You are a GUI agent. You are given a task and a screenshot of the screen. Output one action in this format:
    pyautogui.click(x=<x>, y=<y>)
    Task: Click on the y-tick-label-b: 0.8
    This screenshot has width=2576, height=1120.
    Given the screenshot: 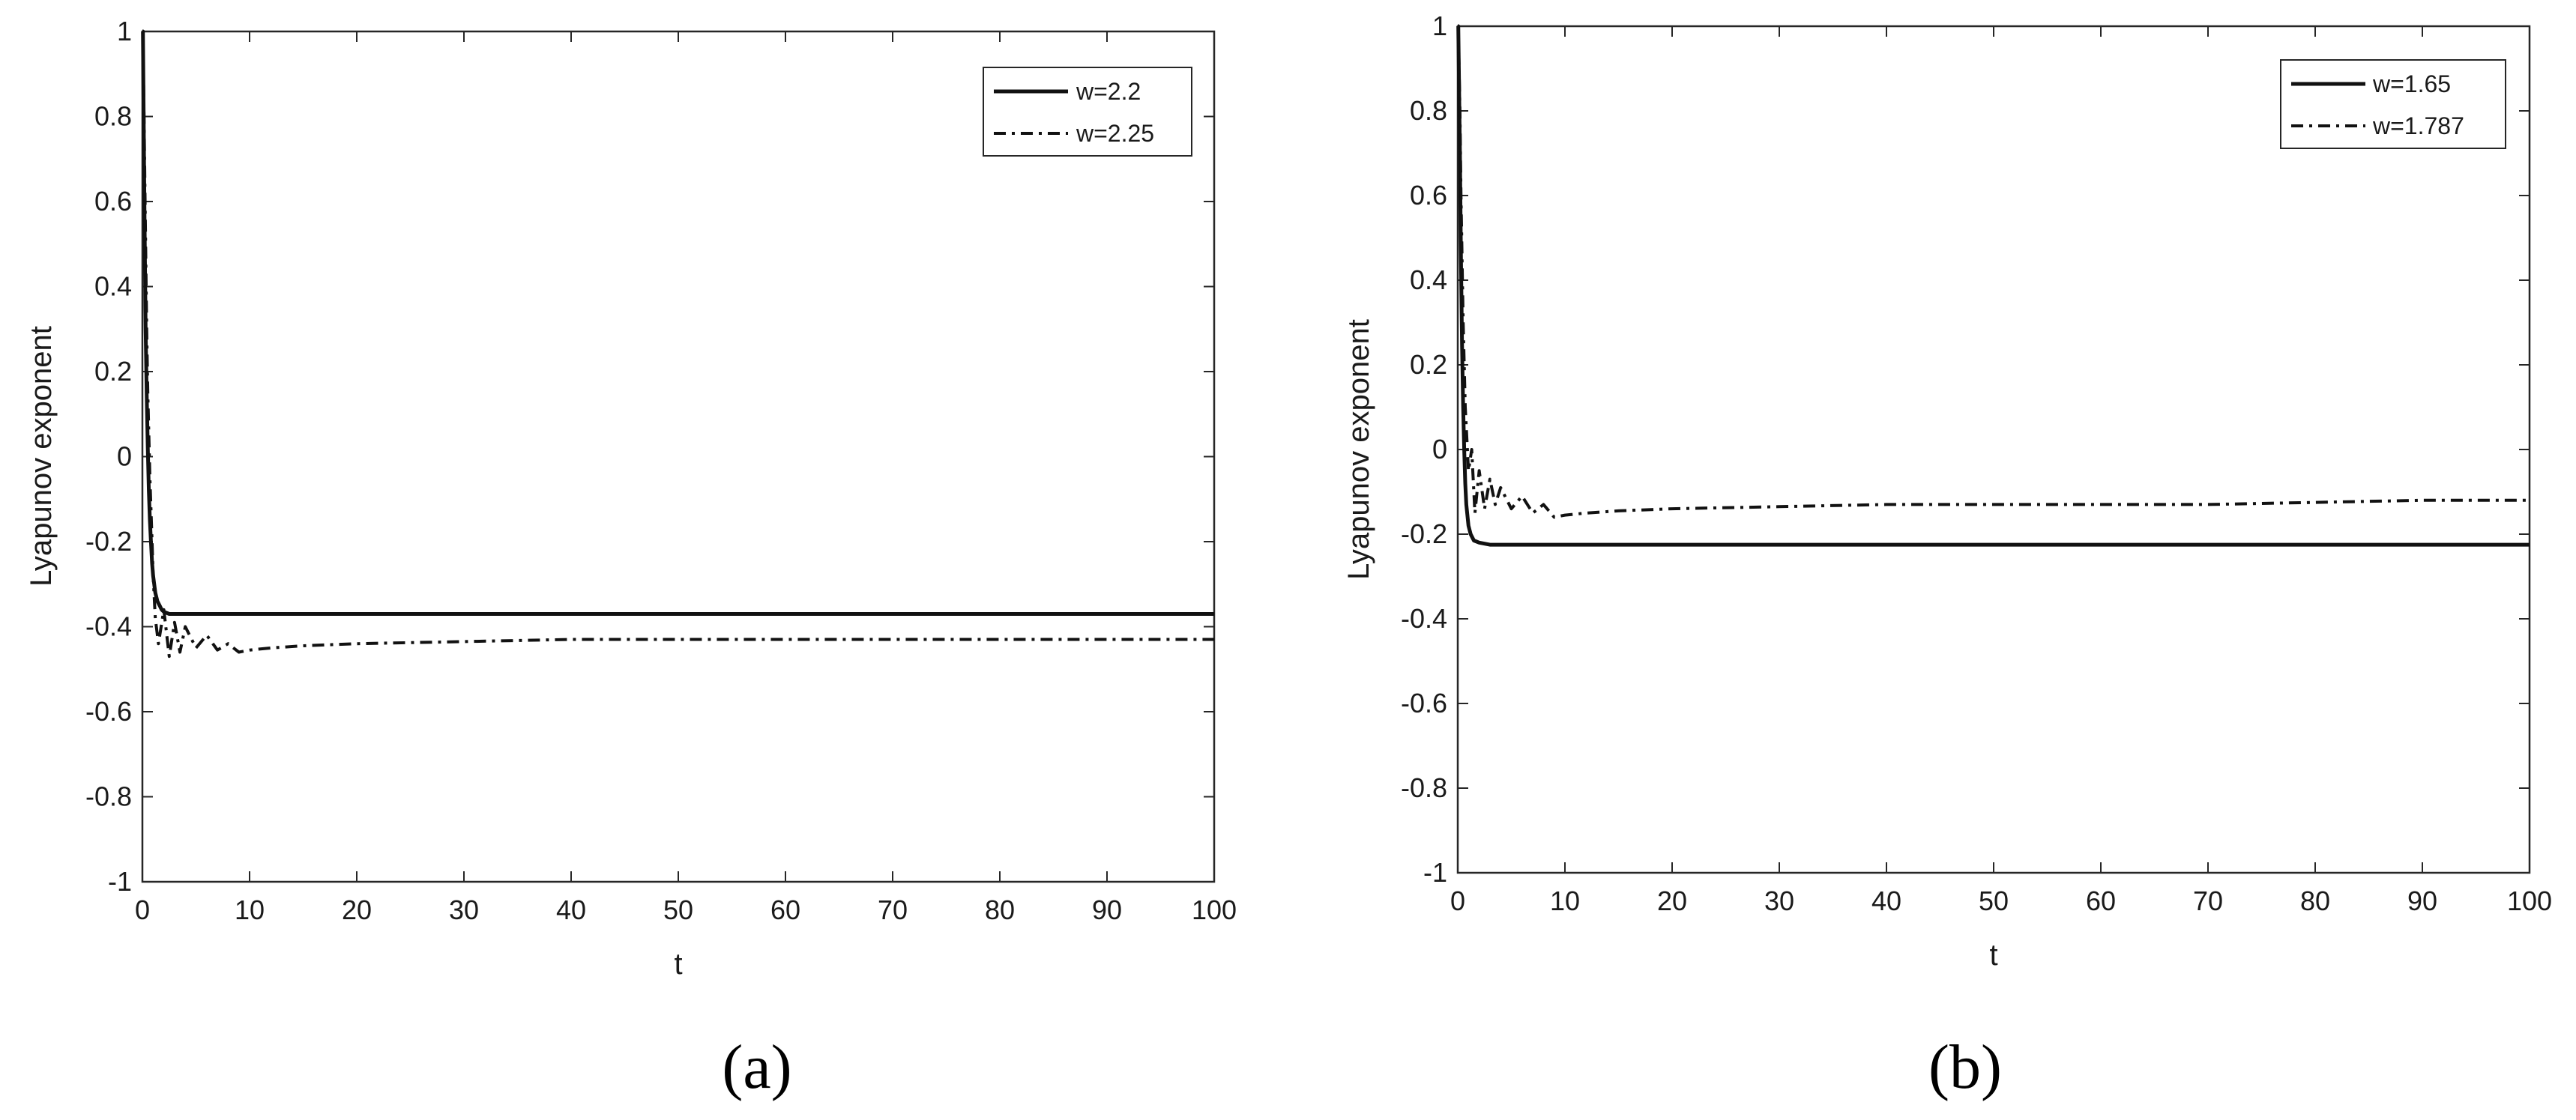 What is the action you would take?
    pyautogui.click(x=1428, y=110)
    